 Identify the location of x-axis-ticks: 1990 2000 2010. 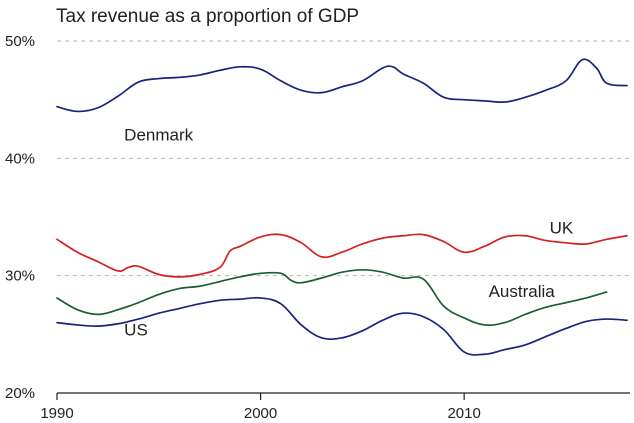
(260, 407).